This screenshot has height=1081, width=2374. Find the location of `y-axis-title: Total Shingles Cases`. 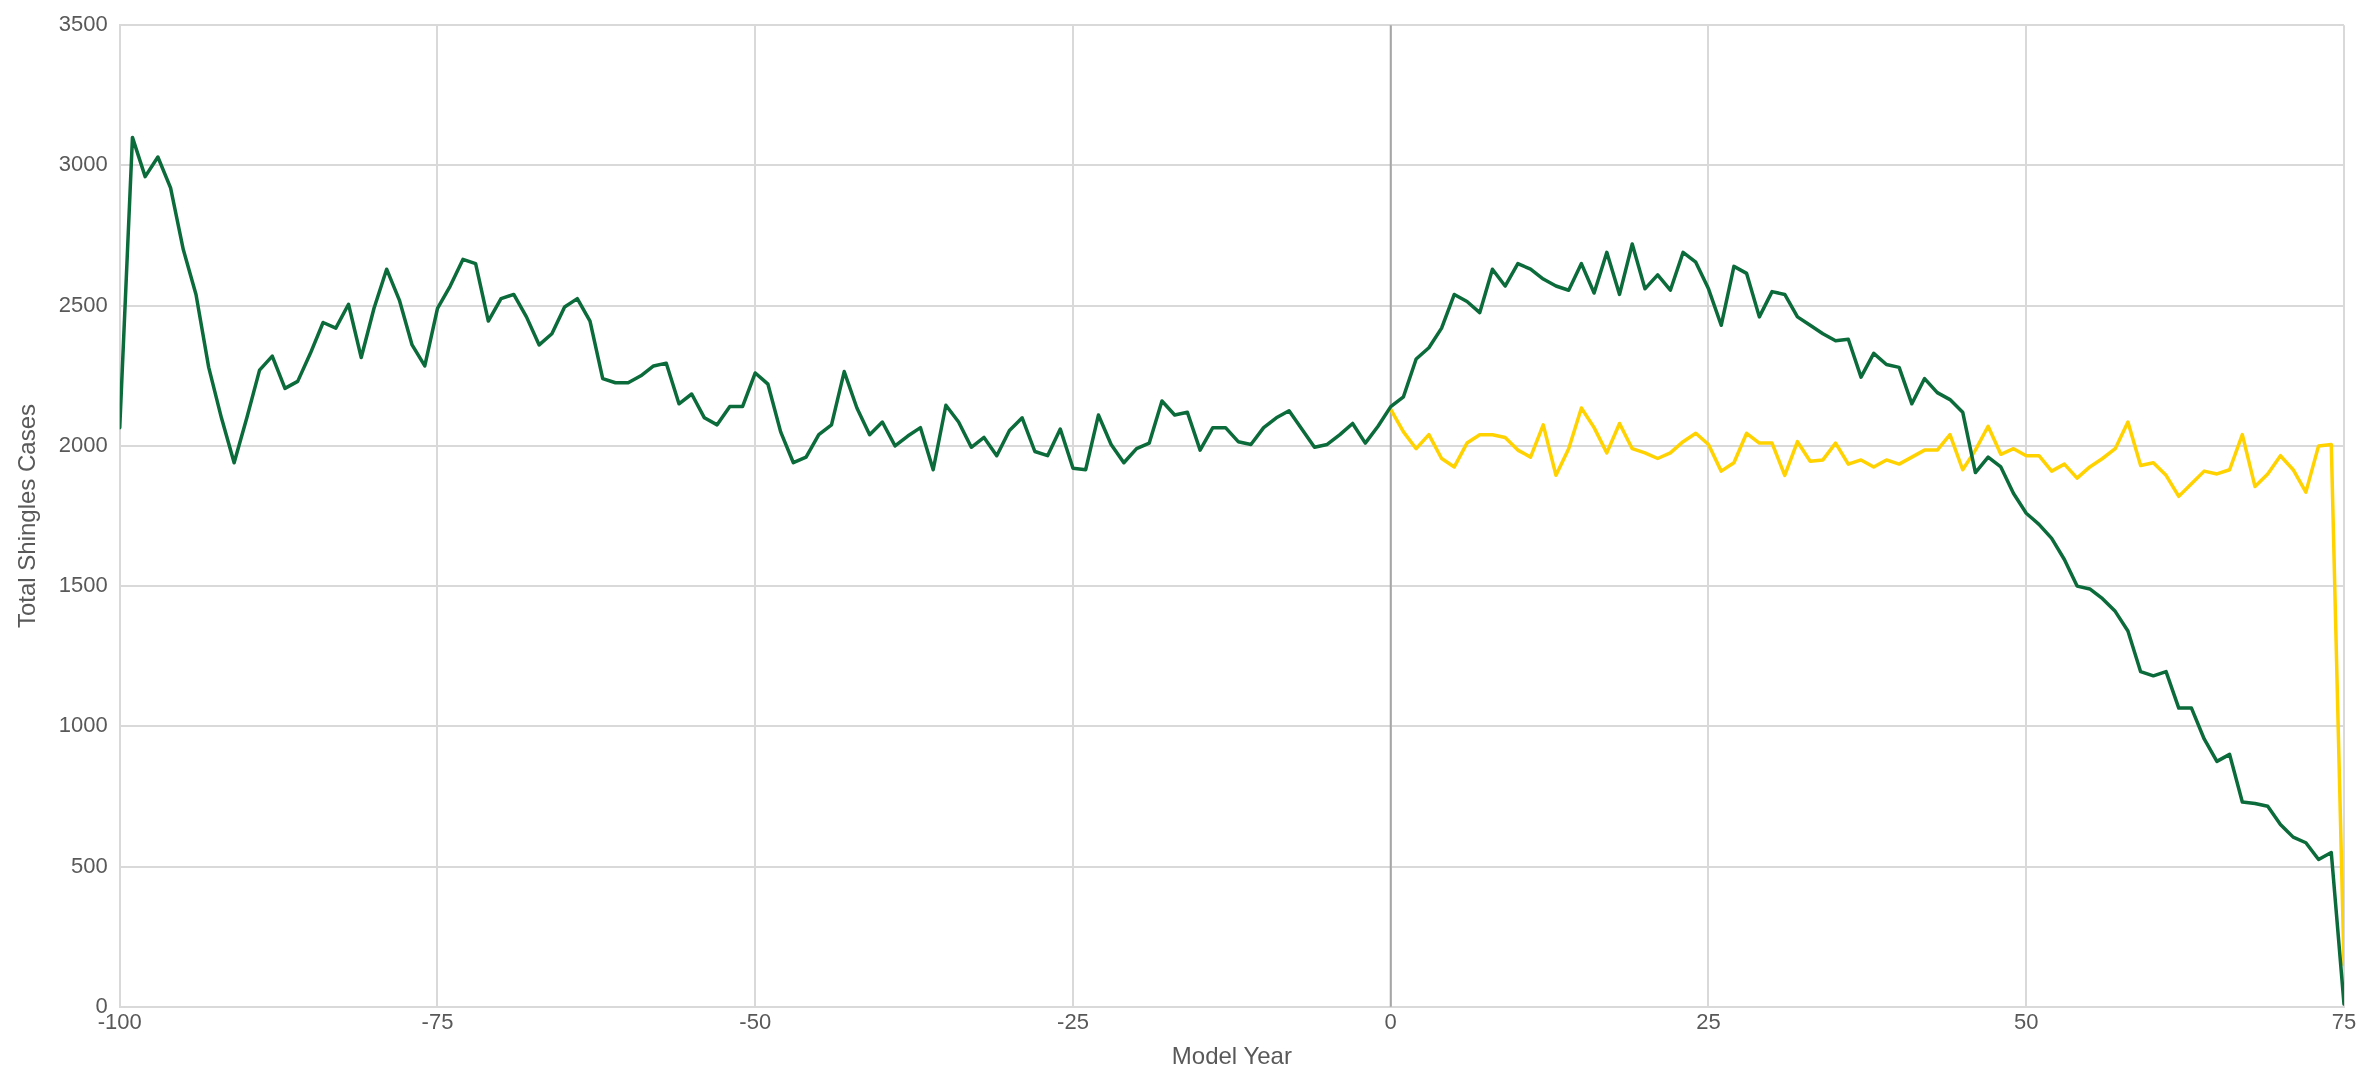

y-axis-title: Total Shingles Cases is located at coordinates (27, 516).